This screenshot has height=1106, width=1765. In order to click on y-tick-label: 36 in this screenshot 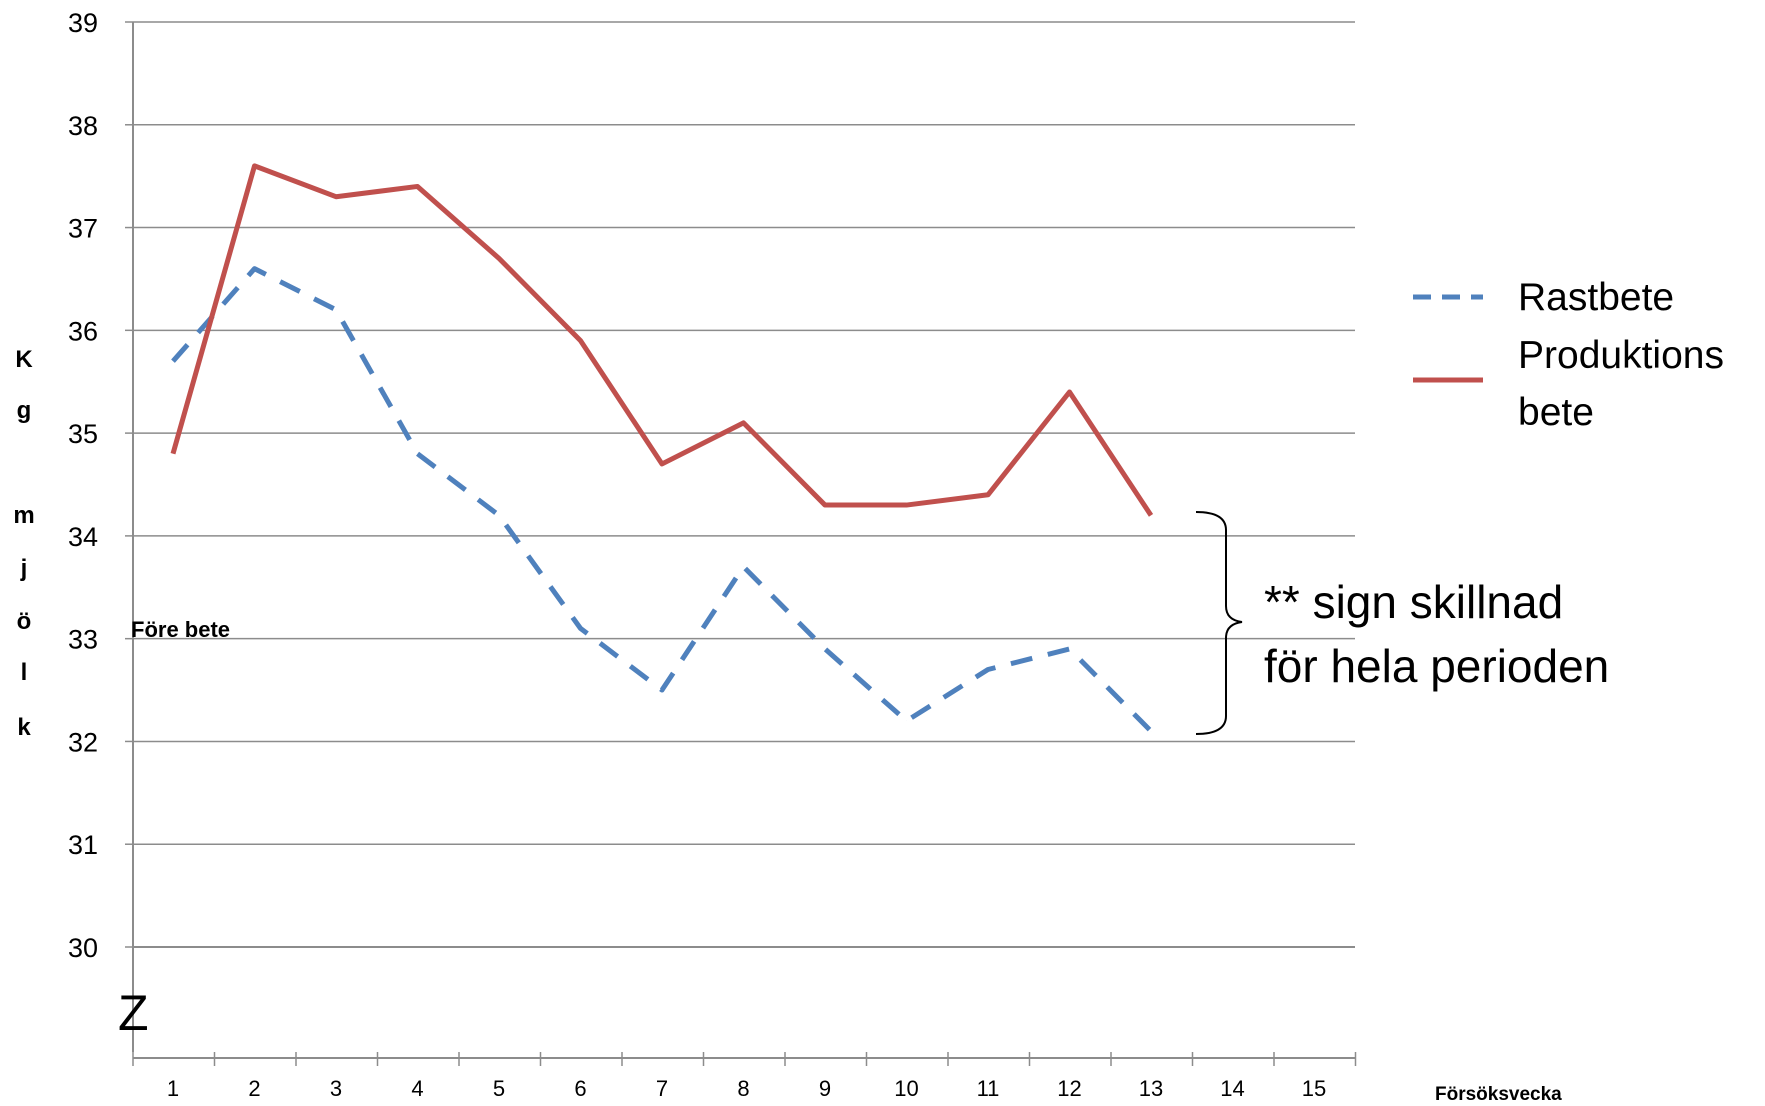, I will do `click(83, 331)`.